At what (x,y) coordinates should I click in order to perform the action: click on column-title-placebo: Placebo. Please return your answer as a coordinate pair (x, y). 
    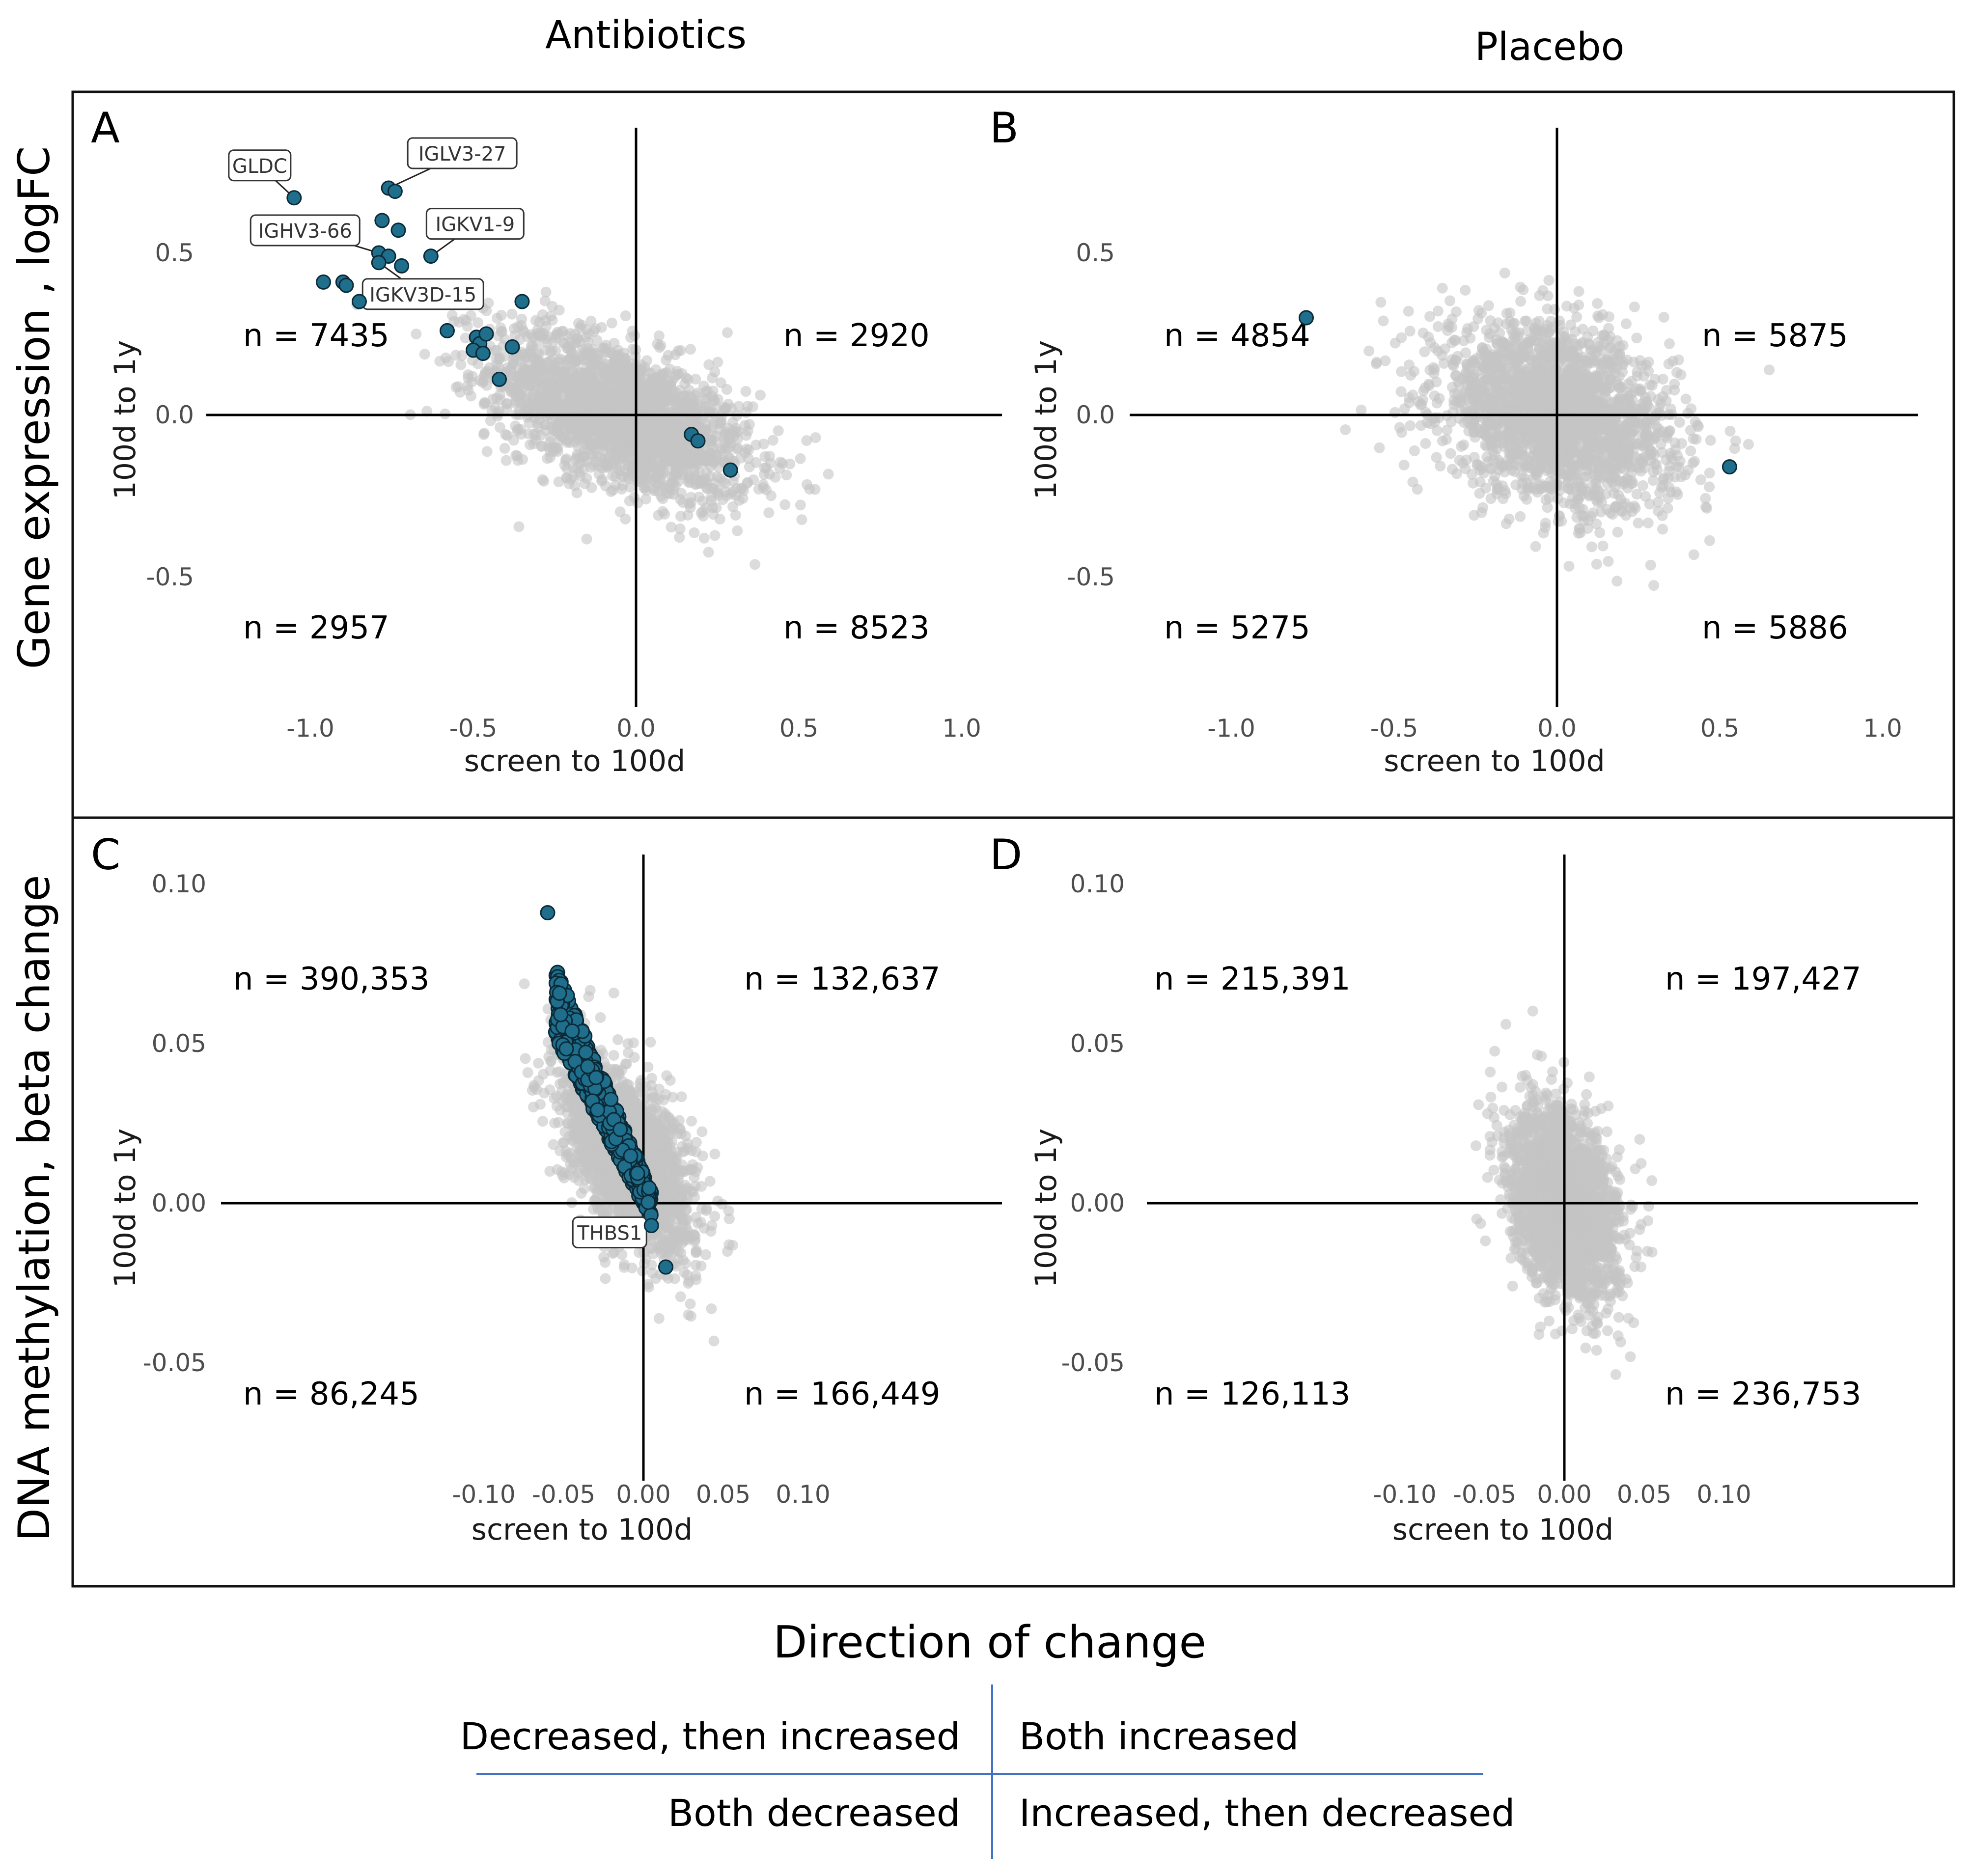
    Looking at the image, I should click on (1550, 47).